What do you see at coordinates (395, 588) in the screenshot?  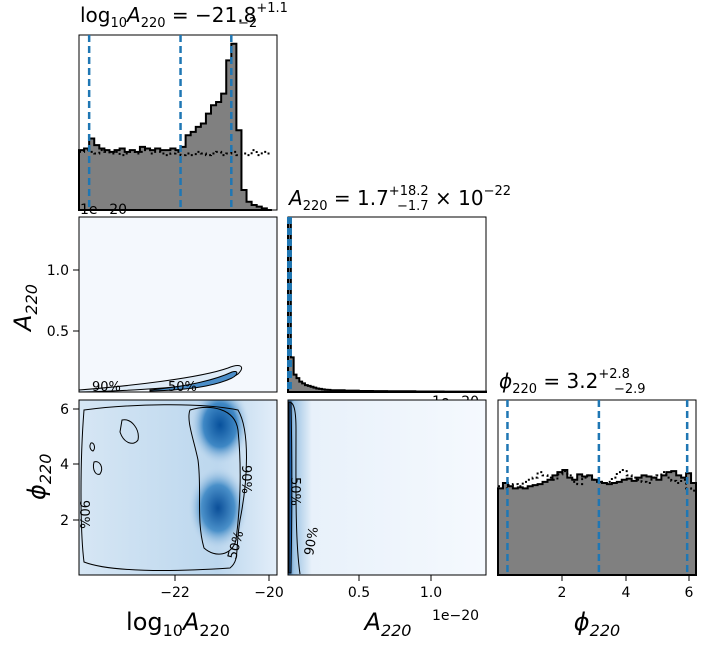 I see `x-ticks-A220: 0.5 1.0` at bounding box center [395, 588].